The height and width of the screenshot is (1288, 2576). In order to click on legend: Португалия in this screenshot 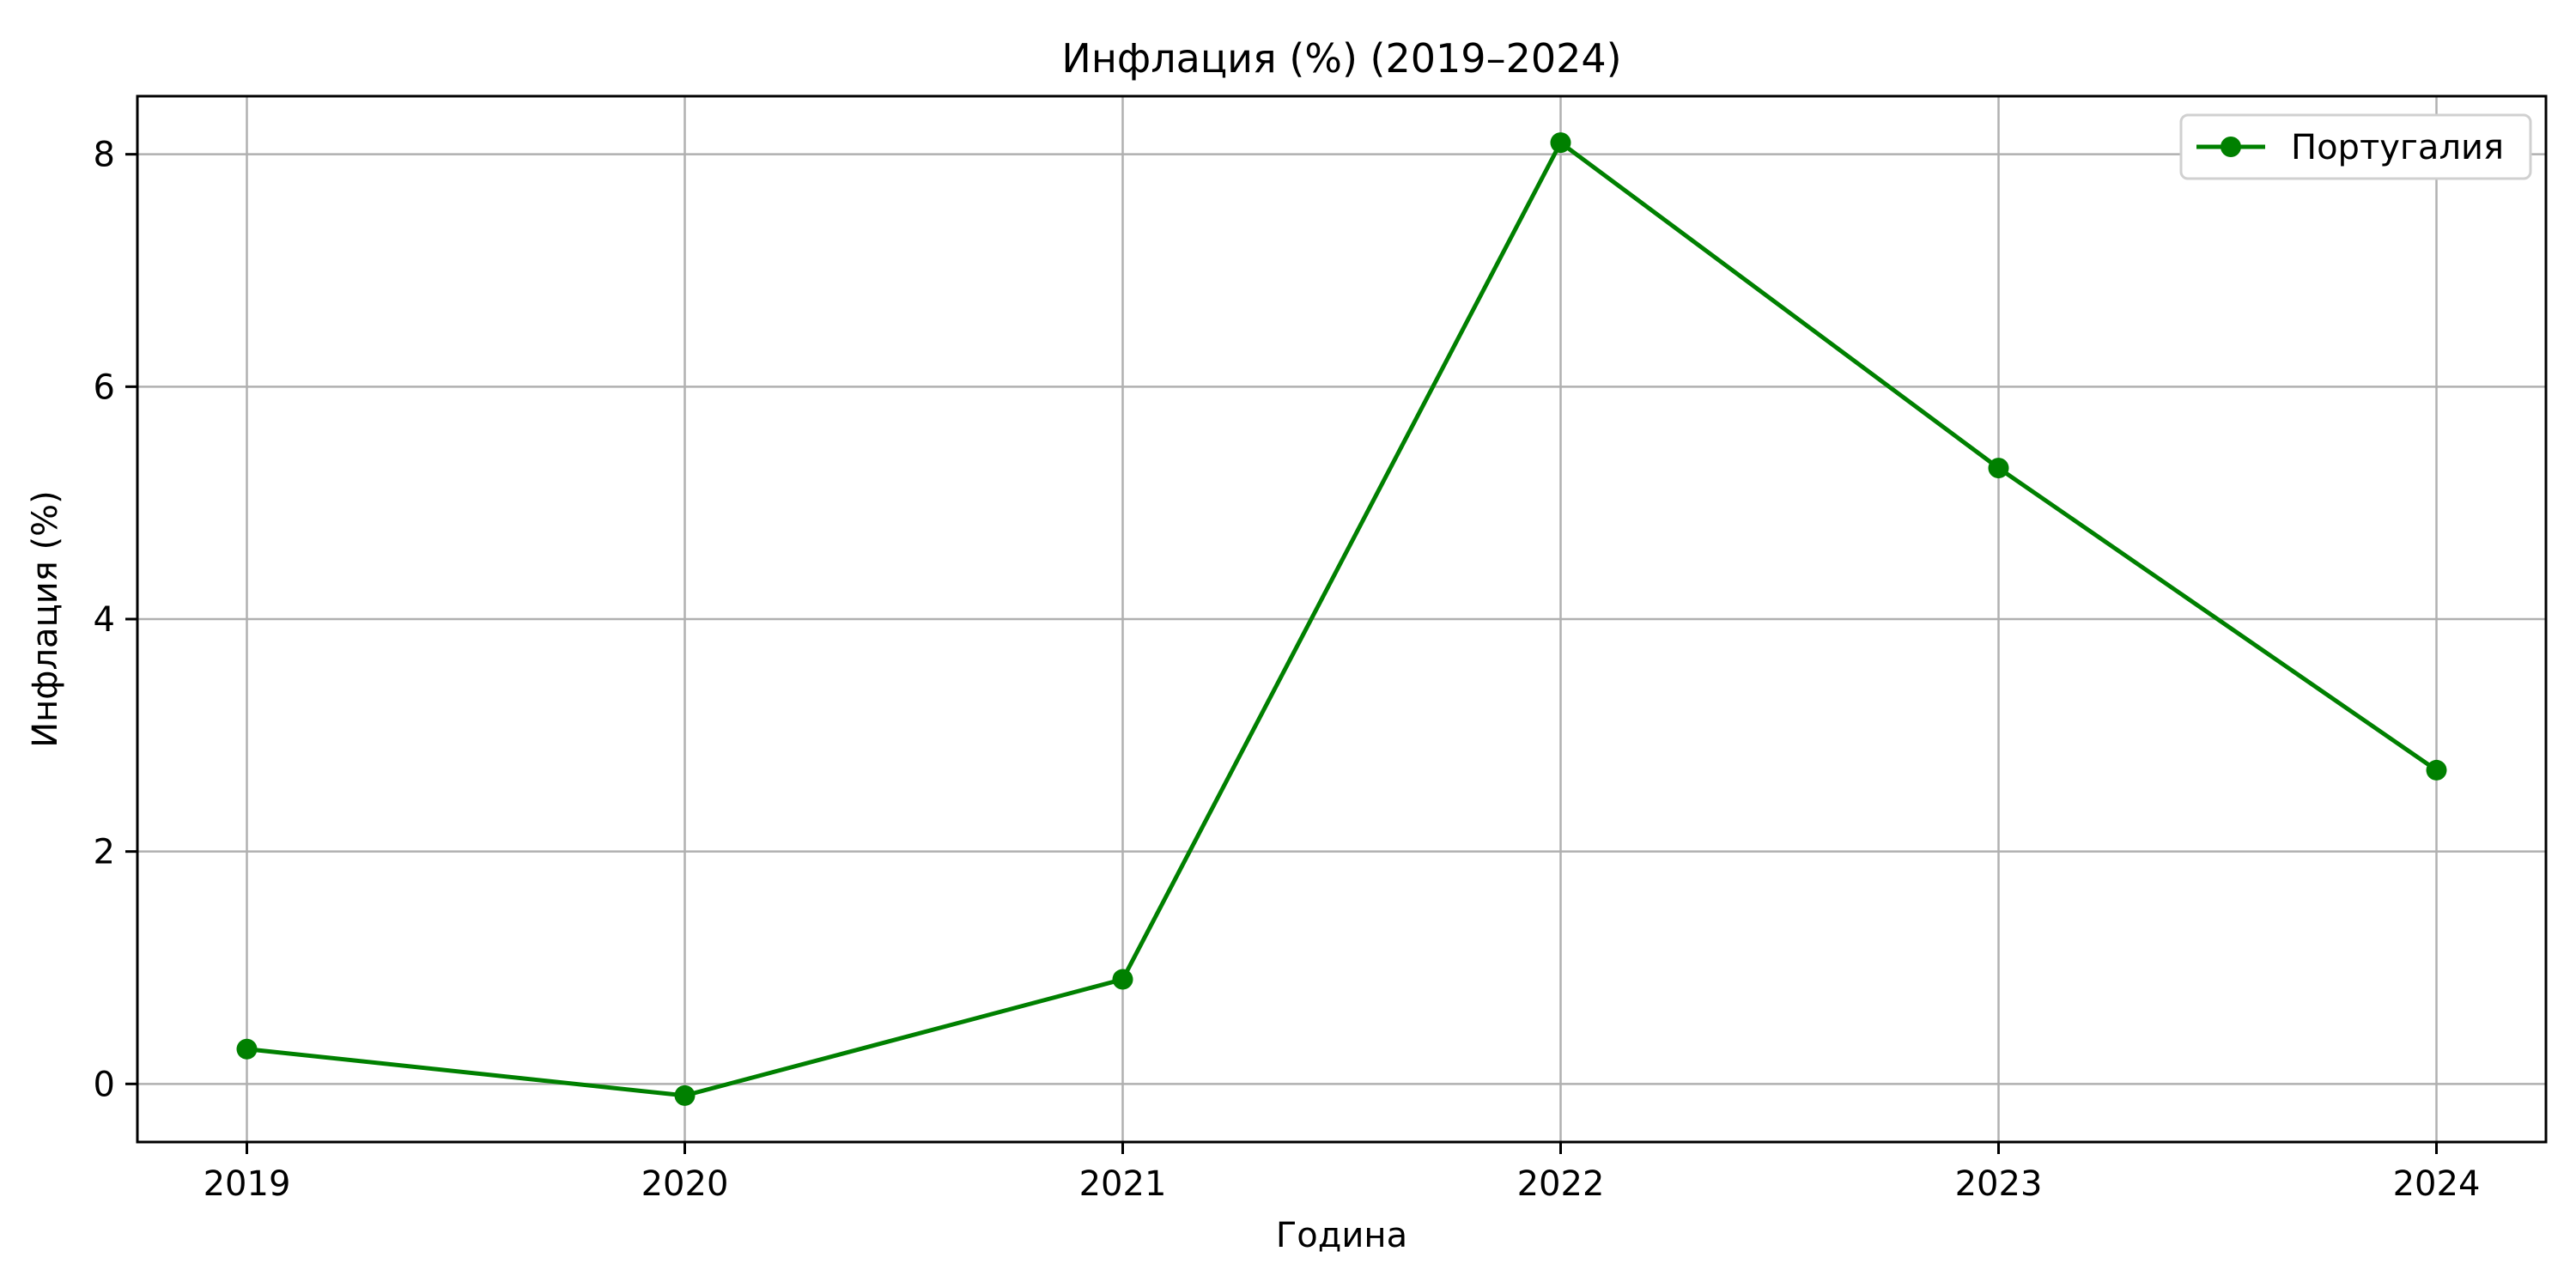, I will do `click(2355, 146)`.